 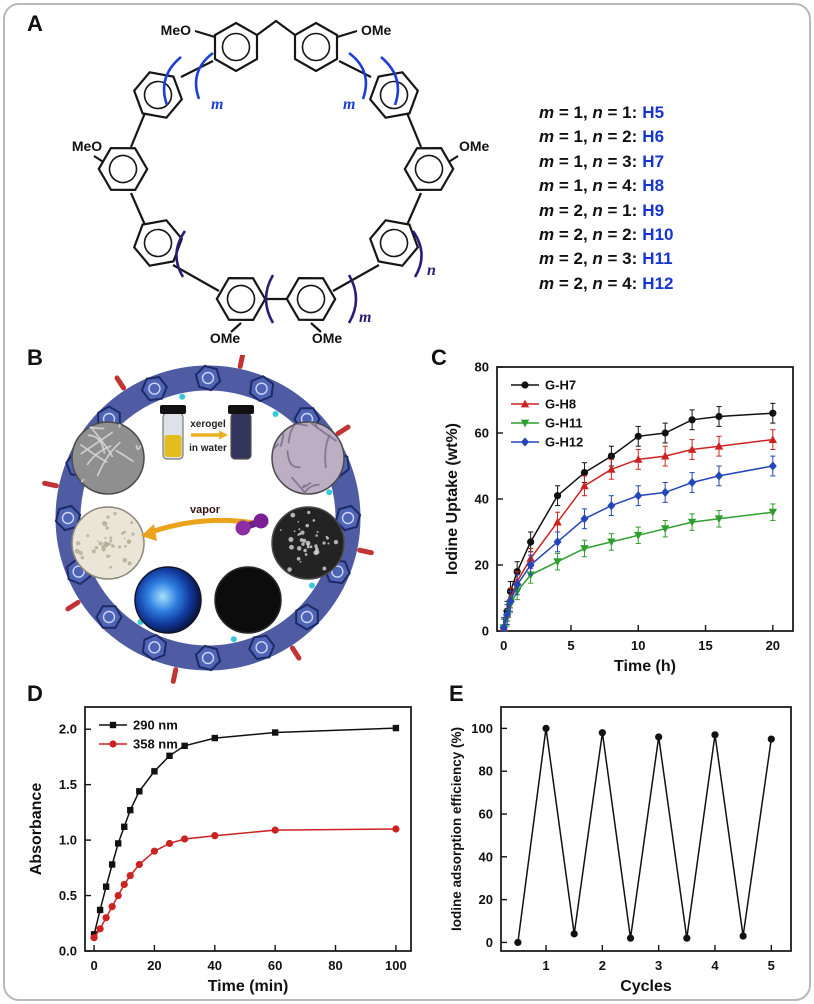 I want to click on x-tick-label: 40, so click(x=215, y=965).